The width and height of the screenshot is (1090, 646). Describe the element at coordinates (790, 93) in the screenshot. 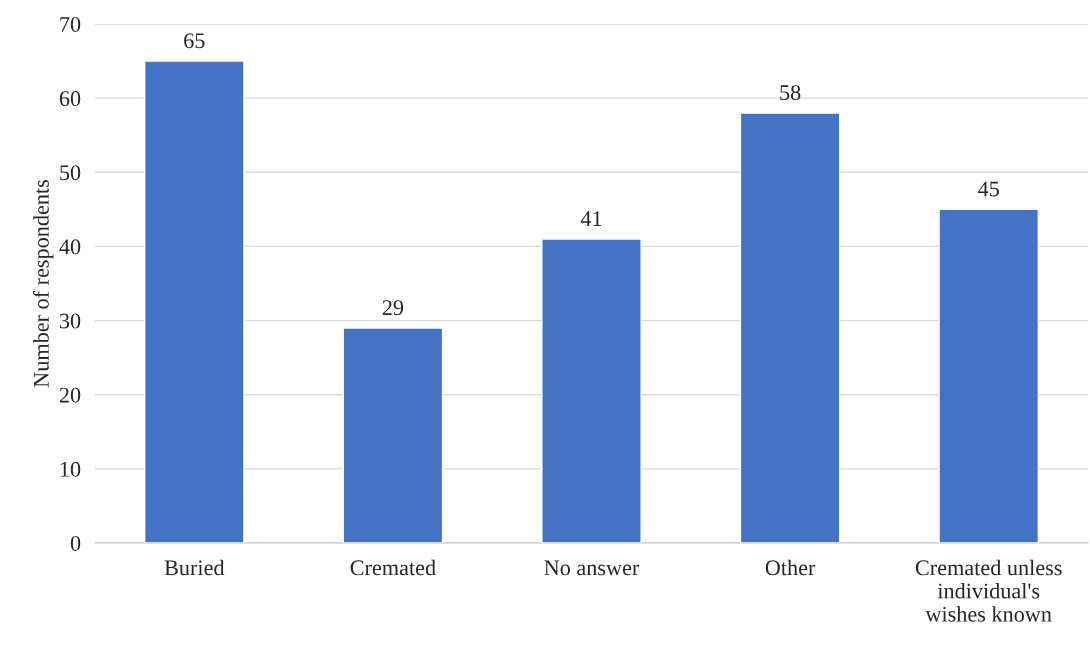

I see `data-label: 58` at that location.